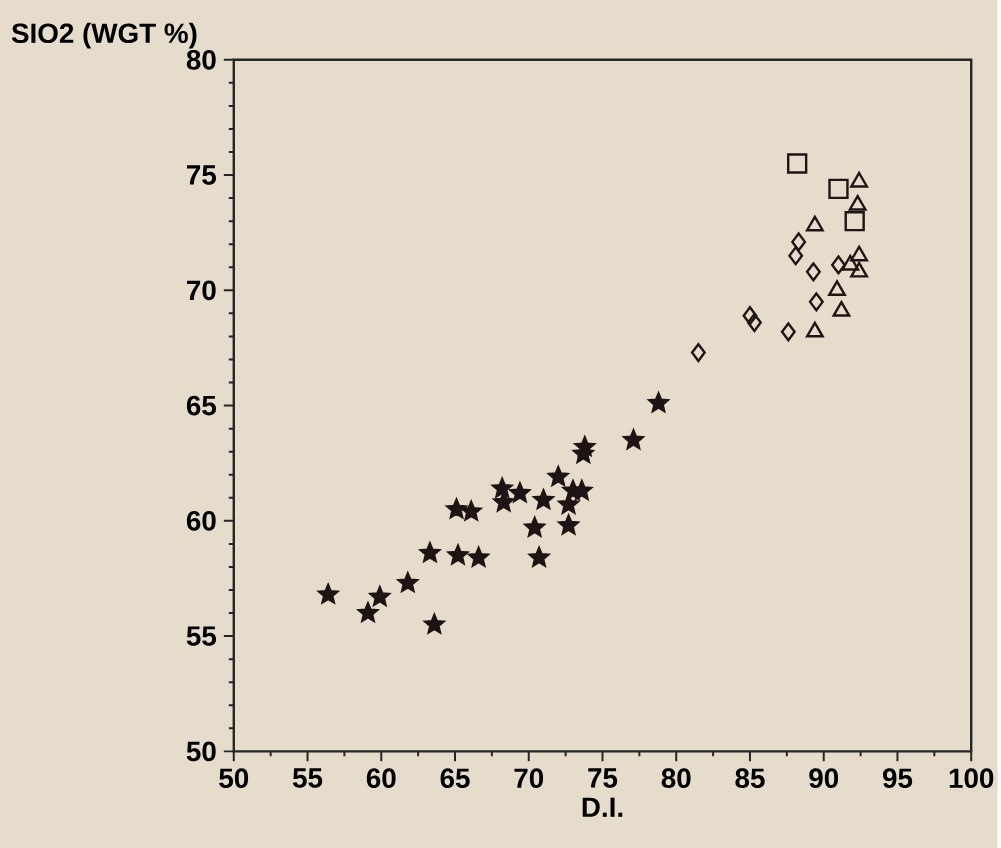  What do you see at coordinates (201, 520) in the screenshot?
I see `y-tick-label: 60` at bounding box center [201, 520].